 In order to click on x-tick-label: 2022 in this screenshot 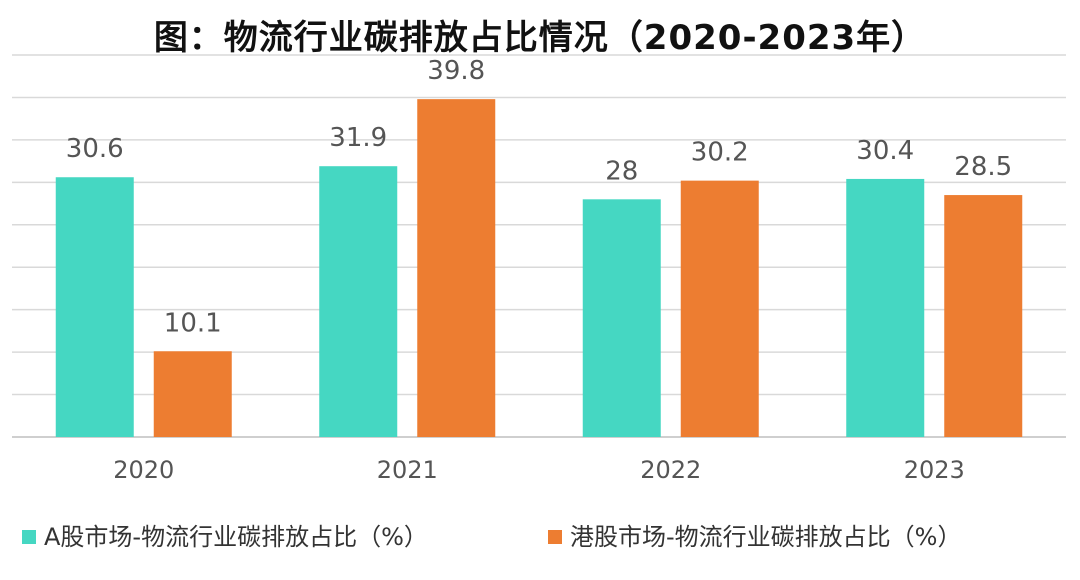, I will do `click(670, 470)`.